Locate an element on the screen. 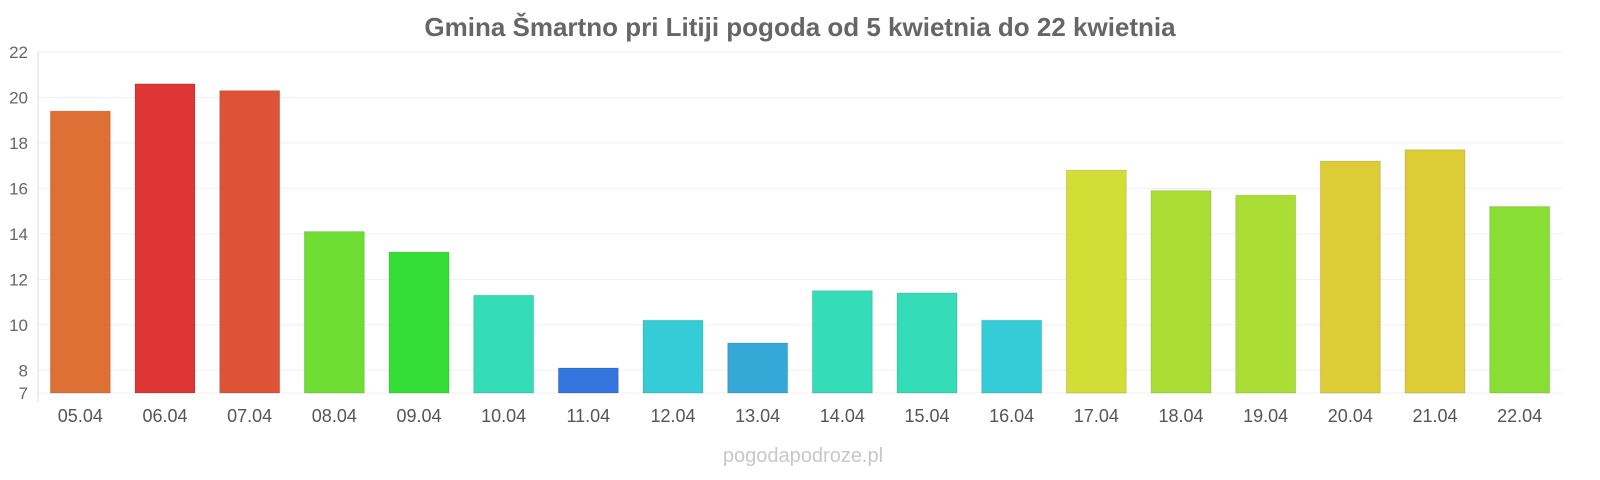 Image resolution: width=1600 pixels, height=480 pixels. x-tick-label: 20.04 is located at coordinates (1350, 416).